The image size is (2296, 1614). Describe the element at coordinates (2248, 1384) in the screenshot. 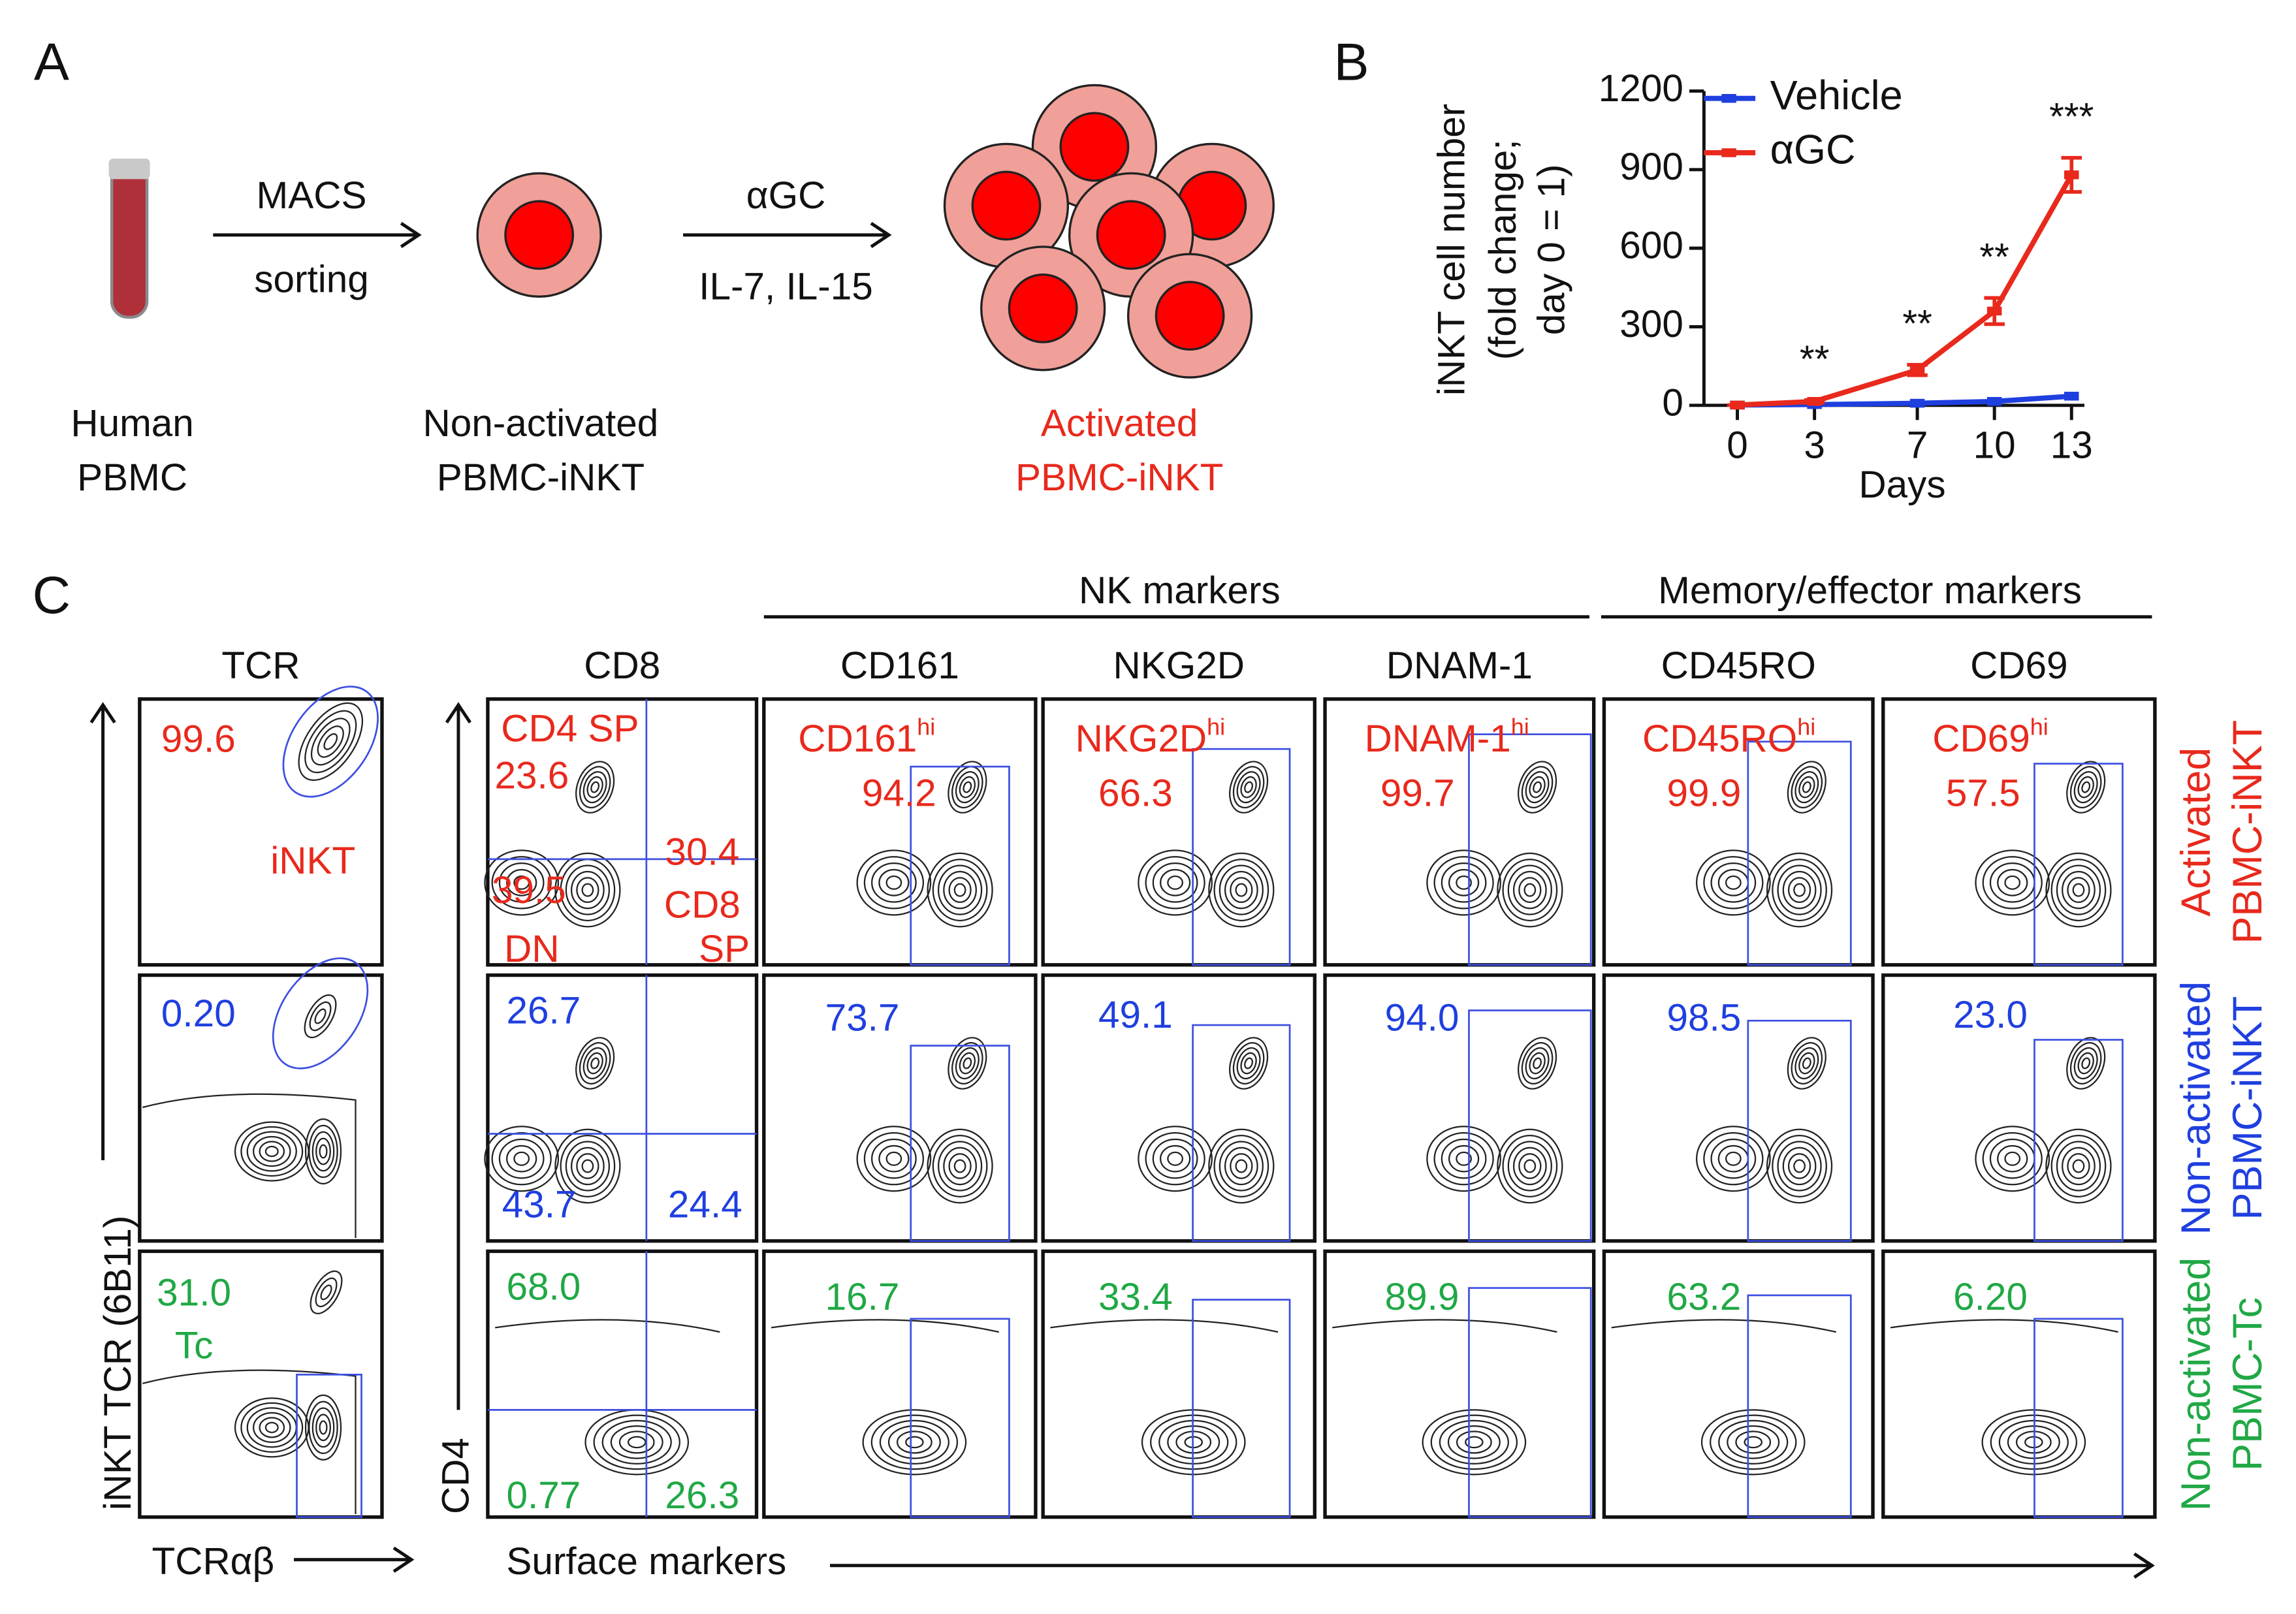

I see `row-label: PBMC-Tc` at that location.